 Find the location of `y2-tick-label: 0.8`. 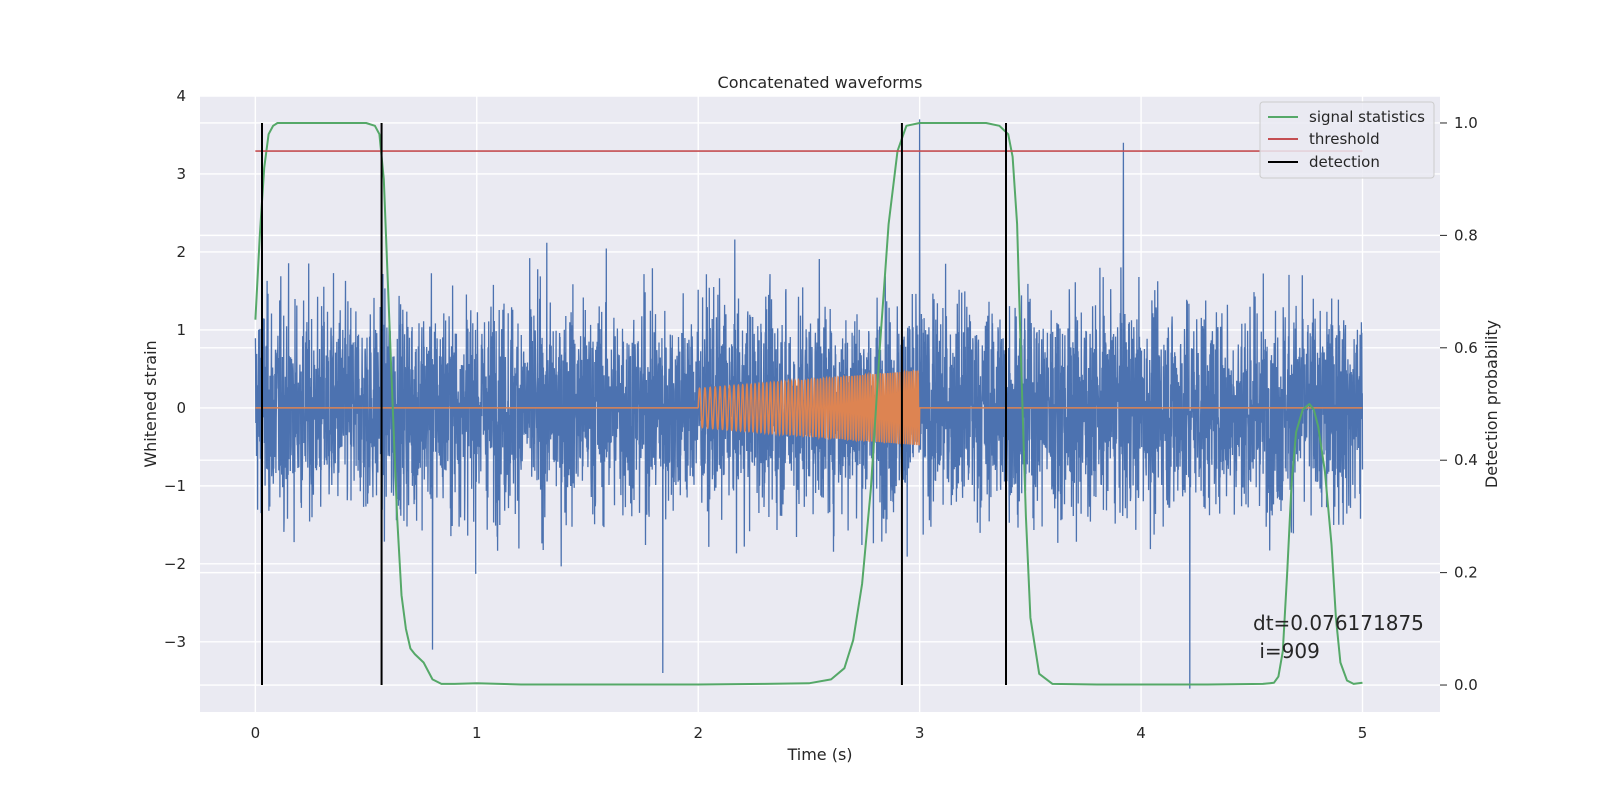

y2-tick-label: 0.8 is located at coordinates (1466, 235).